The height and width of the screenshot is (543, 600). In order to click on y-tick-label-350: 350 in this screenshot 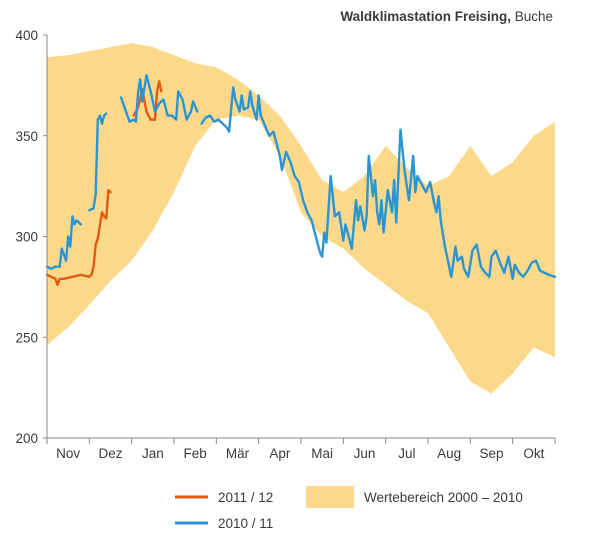, I will do `click(26, 136)`.